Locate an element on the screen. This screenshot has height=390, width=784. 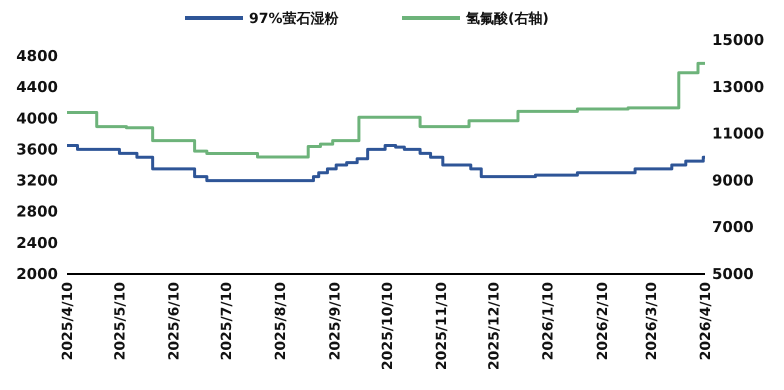
x-tick-label: 2025/6/10 is located at coordinates (174, 321).